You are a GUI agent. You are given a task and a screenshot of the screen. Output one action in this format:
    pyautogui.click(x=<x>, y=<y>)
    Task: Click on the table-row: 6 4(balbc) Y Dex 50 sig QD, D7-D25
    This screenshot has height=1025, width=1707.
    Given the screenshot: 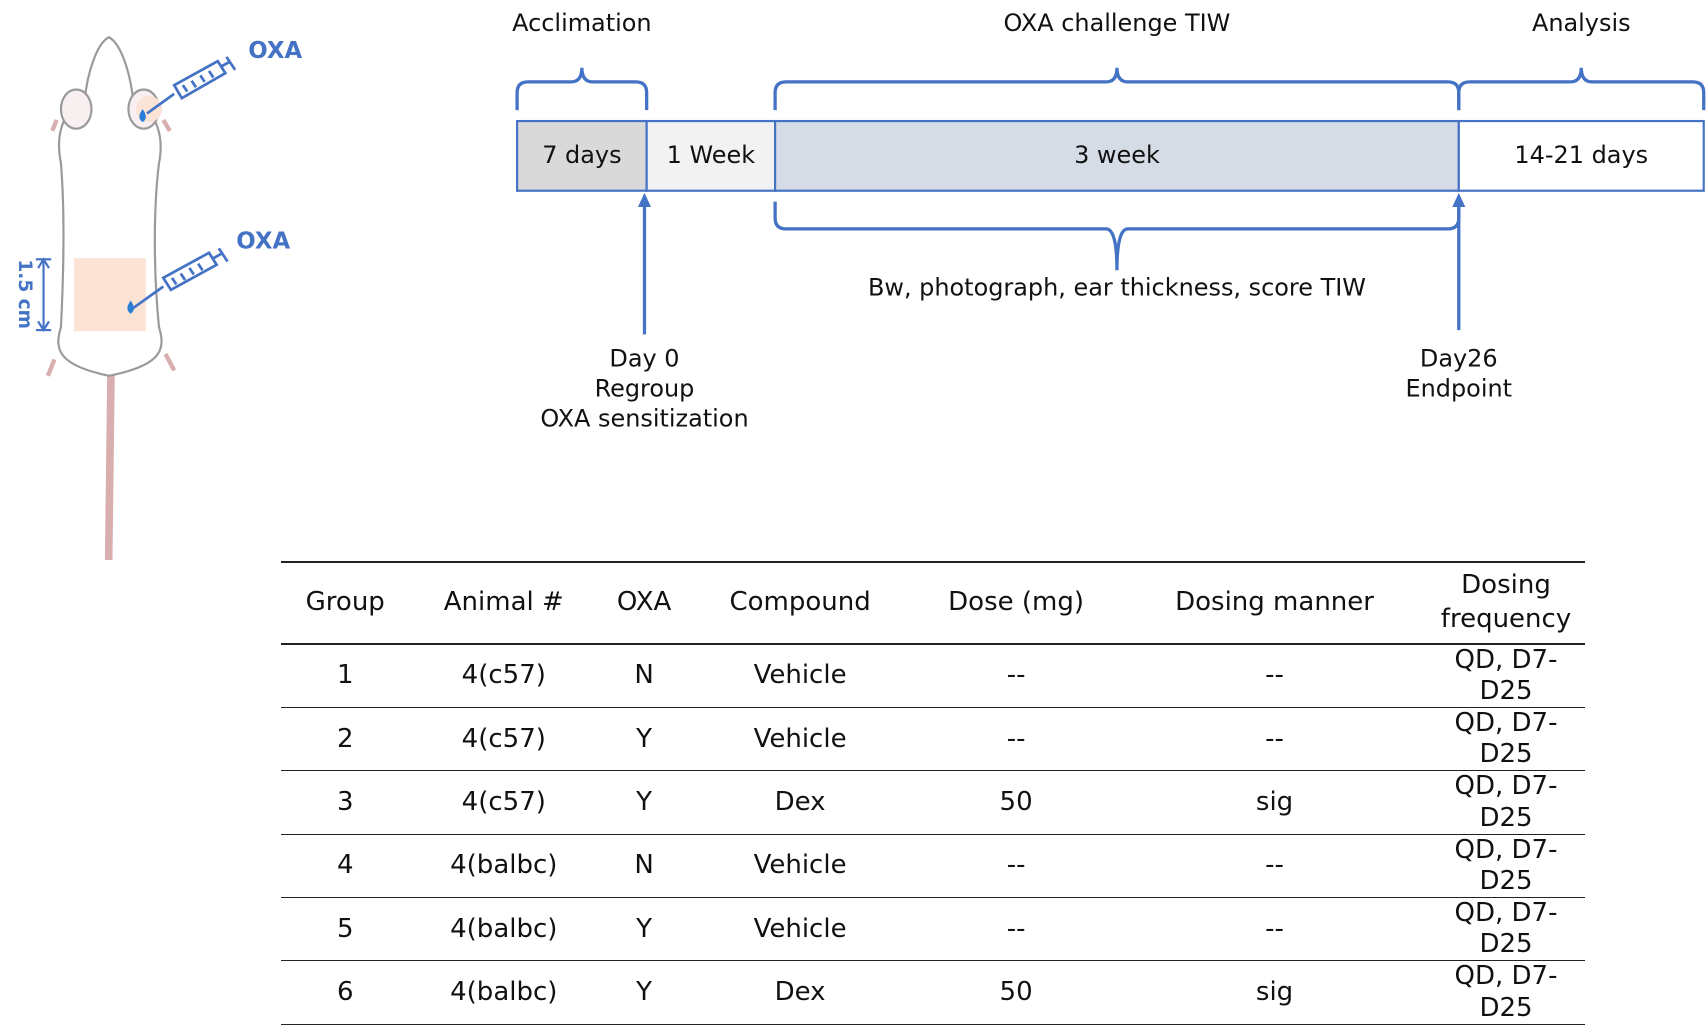 What is the action you would take?
    pyautogui.click(x=933, y=992)
    